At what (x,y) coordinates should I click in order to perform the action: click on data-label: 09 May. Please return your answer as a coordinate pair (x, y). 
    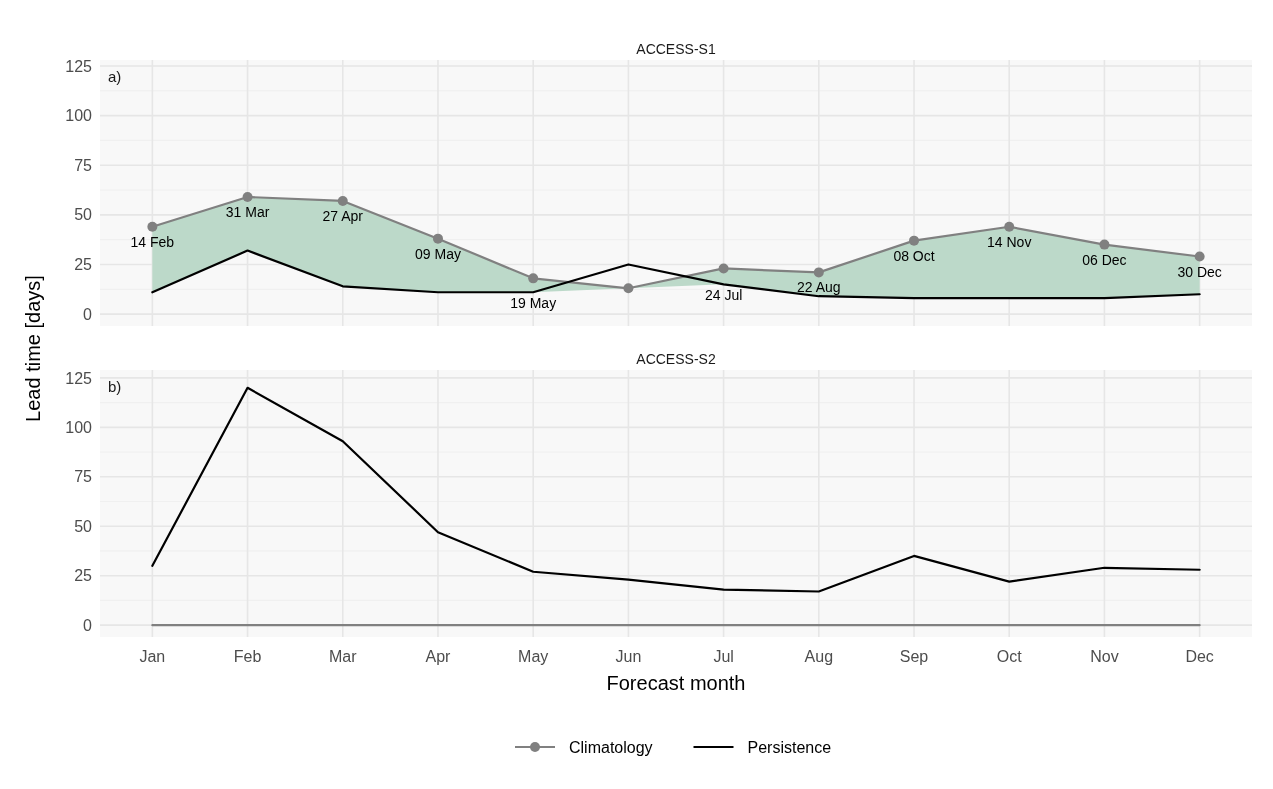
    Looking at the image, I should click on (438, 253).